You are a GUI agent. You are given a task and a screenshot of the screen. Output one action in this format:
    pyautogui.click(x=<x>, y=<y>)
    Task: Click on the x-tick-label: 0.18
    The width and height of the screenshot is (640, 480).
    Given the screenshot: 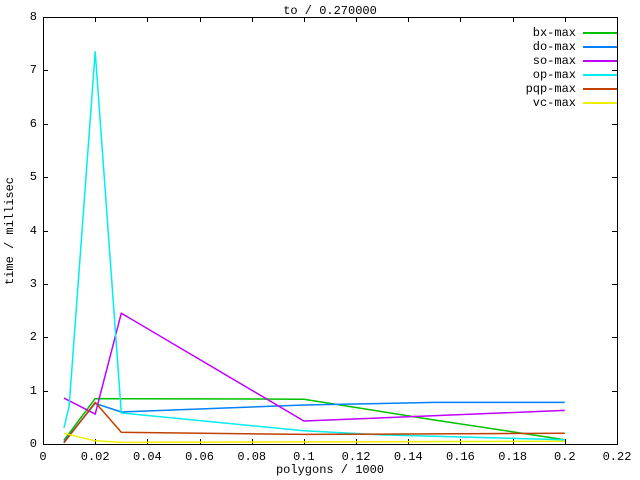 What is the action you would take?
    pyautogui.click(x=513, y=457)
    